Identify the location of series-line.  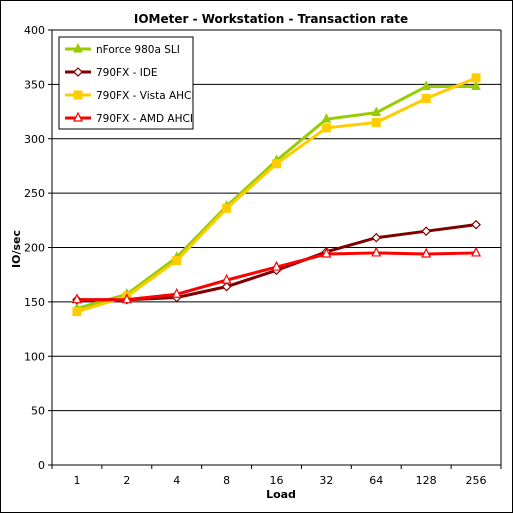
(276, 276).